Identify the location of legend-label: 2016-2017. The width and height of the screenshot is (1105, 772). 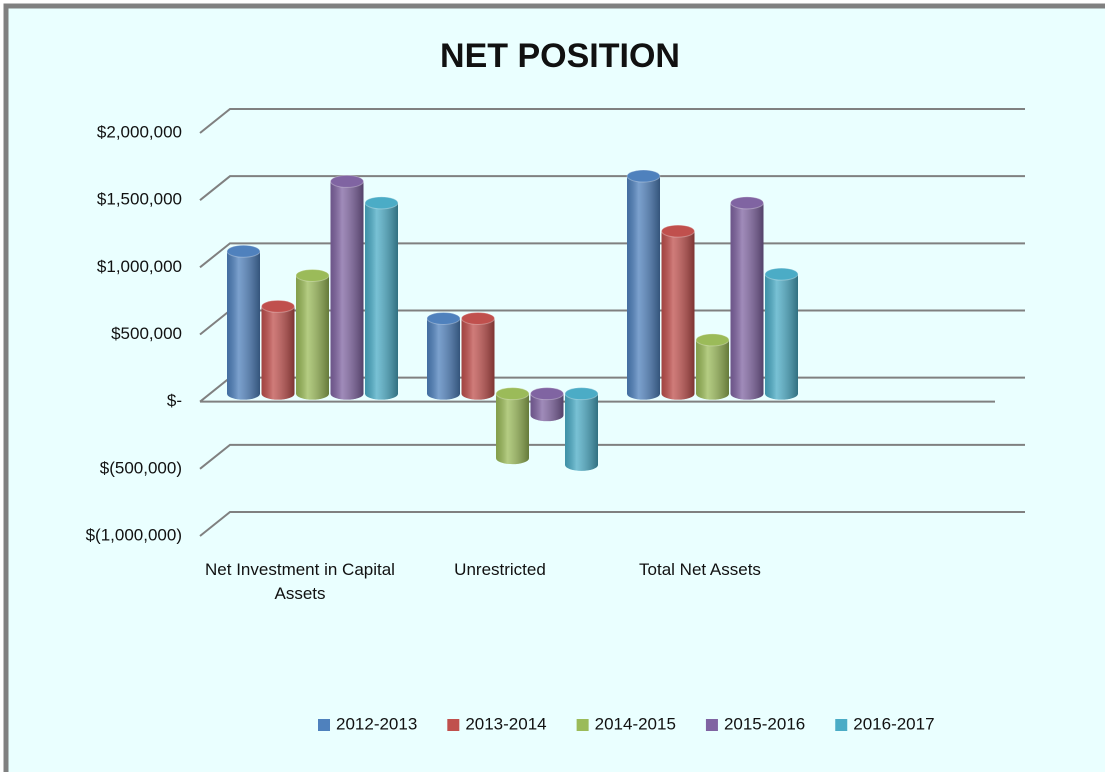
(893, 723).